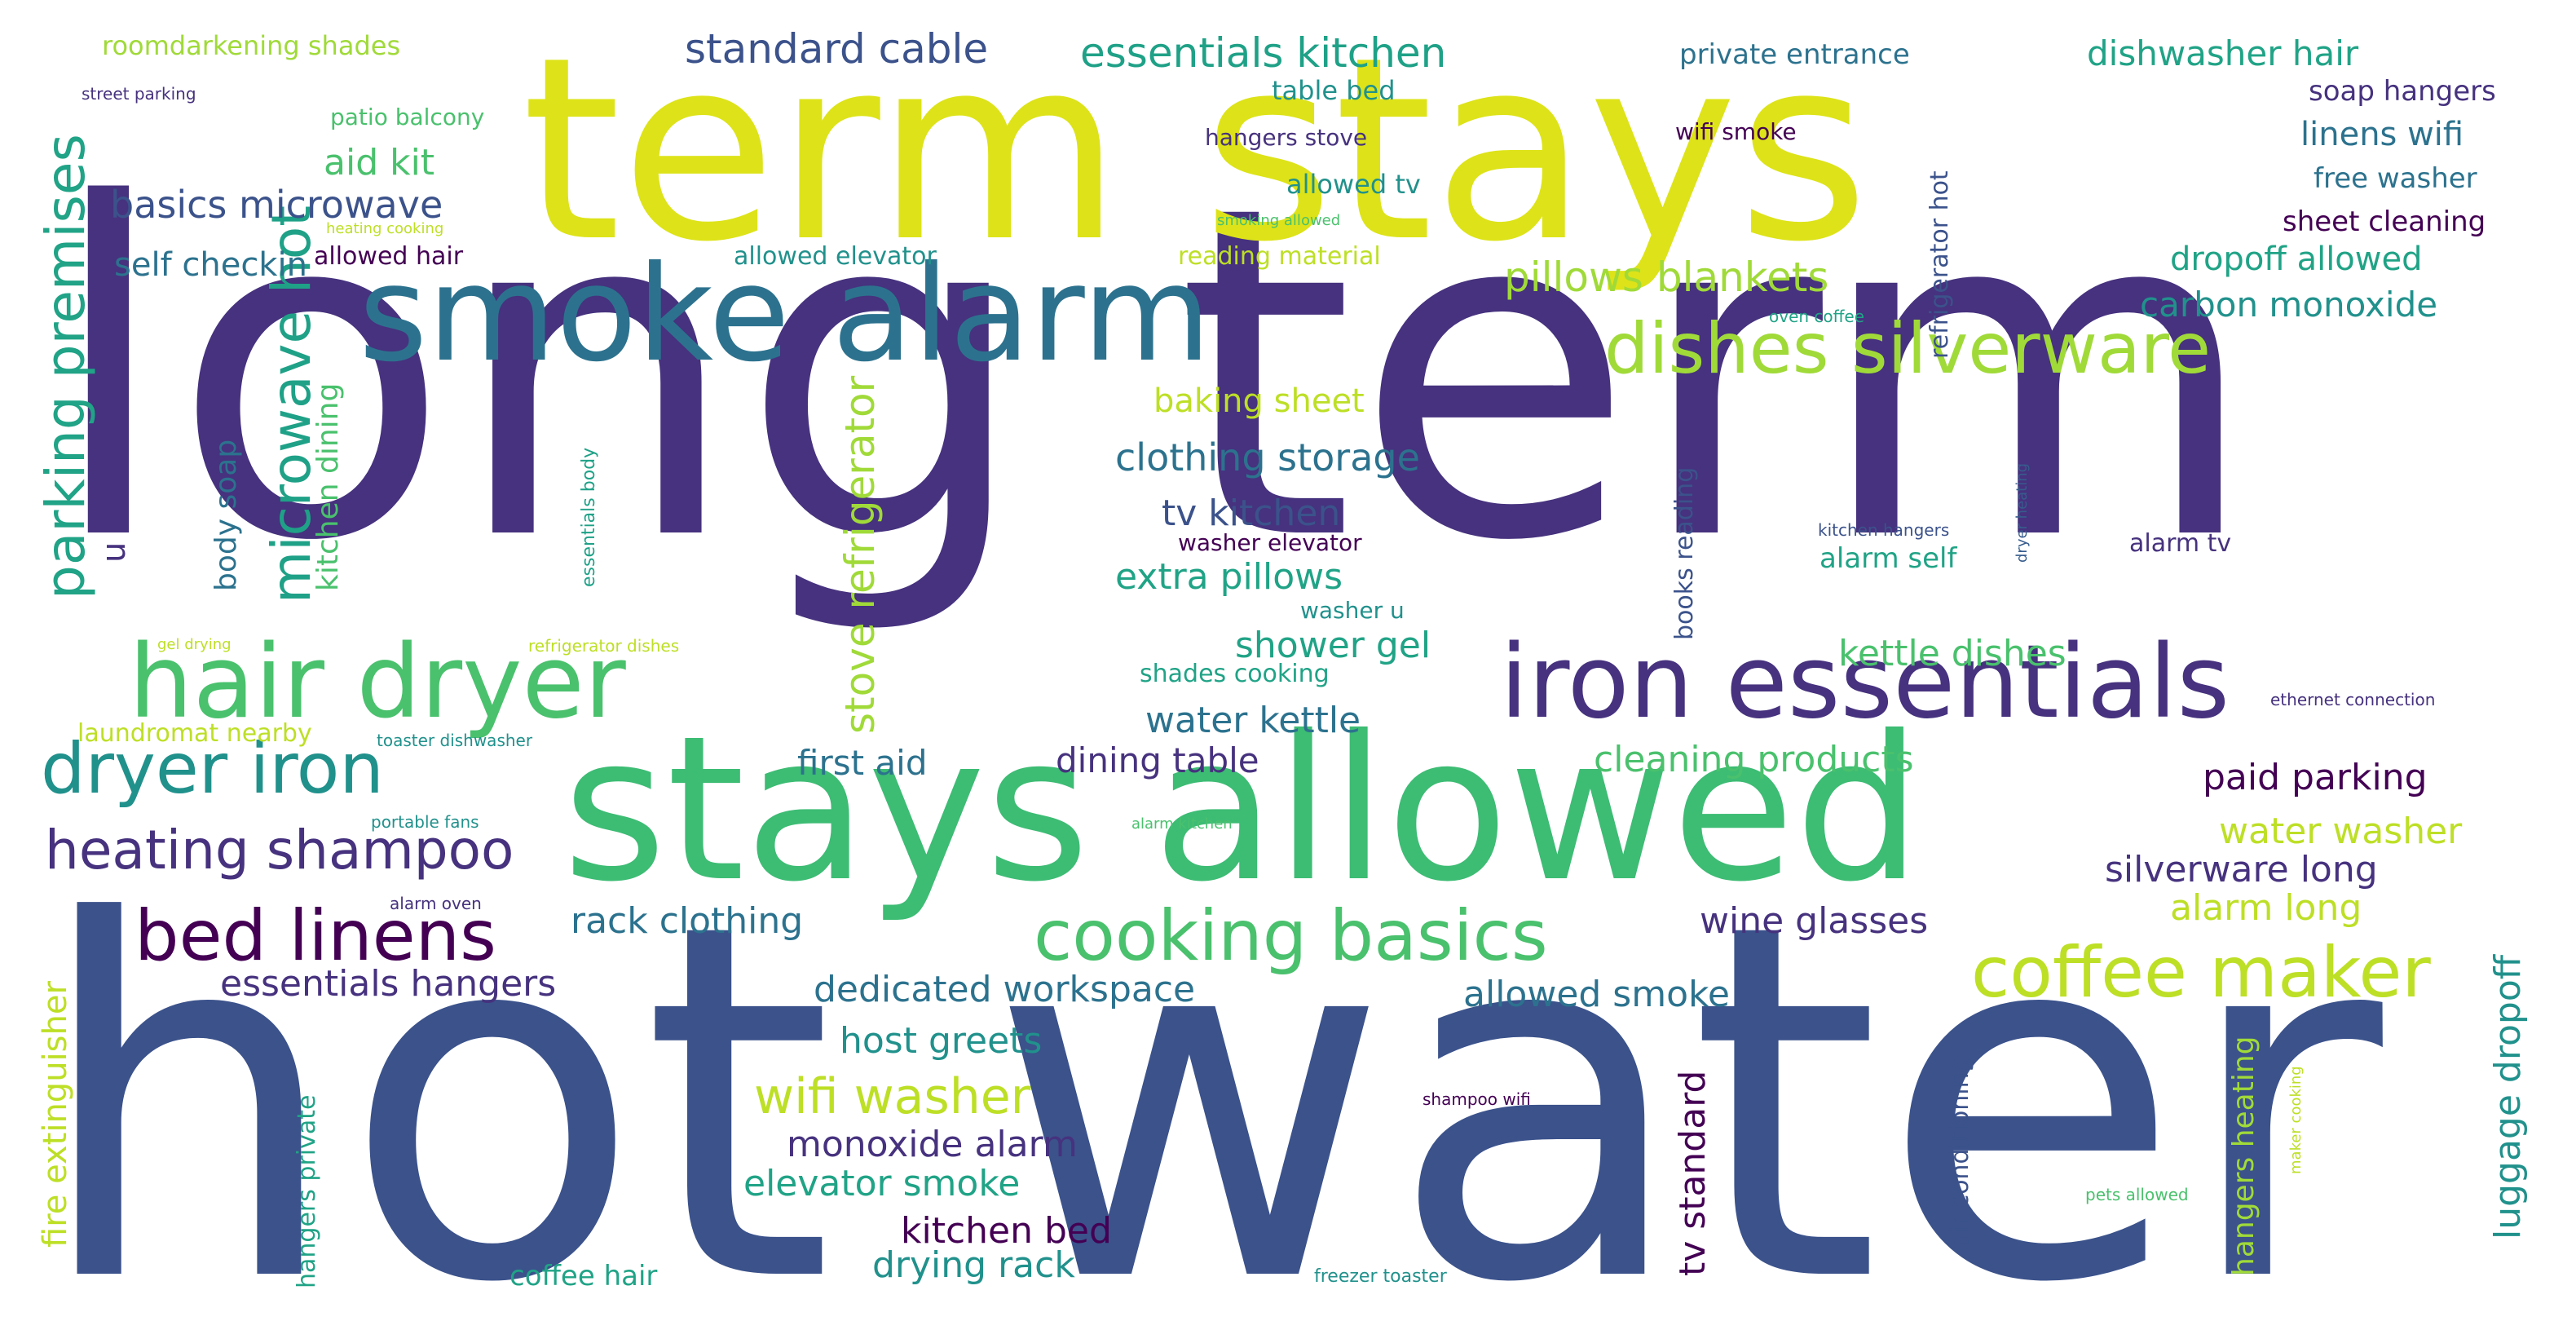  Describe the element at coordinates (1286, 137) in the screenshot. I see `word-hangers-stove: hangers stove` at that location.